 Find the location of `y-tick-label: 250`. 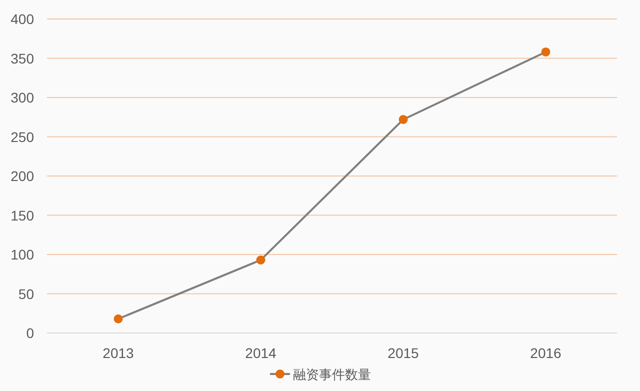

y-tick-label: 250 is located at coordinates (22, 136).